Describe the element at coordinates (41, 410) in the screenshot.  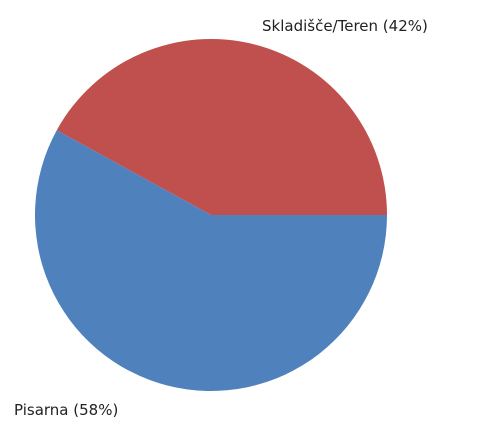
I see `slice-category: Pisarna` at that location.